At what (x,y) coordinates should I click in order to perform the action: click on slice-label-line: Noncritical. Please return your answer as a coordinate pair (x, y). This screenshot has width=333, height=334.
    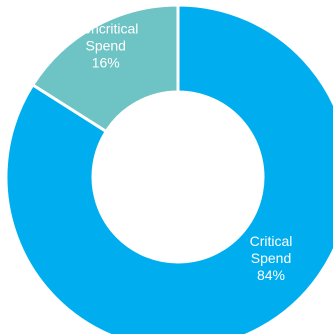
    Looking at the image, I should click on (105, 29).